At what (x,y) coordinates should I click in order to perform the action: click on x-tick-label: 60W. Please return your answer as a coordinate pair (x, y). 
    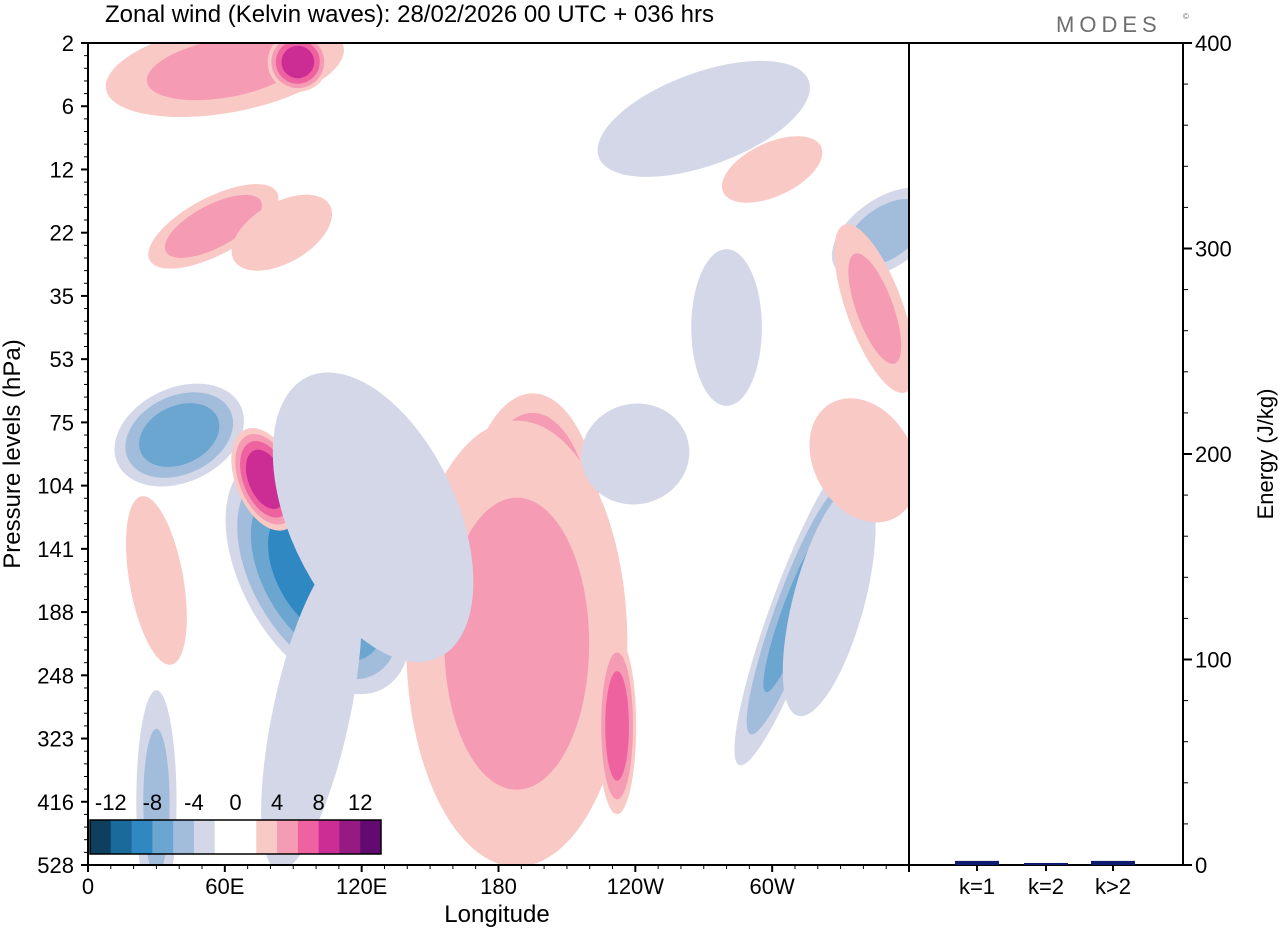
    Looking at the image, I should click on (772, 886).